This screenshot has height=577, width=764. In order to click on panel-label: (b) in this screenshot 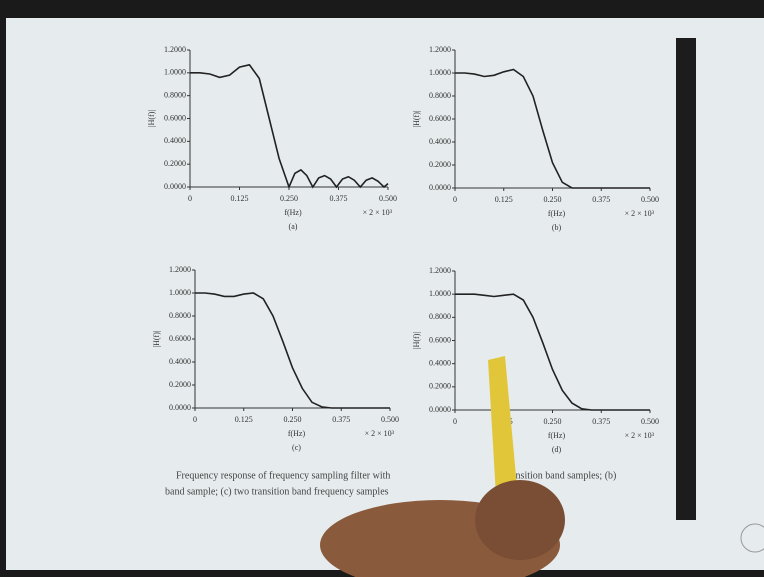, I will do `click(557, 227)`.